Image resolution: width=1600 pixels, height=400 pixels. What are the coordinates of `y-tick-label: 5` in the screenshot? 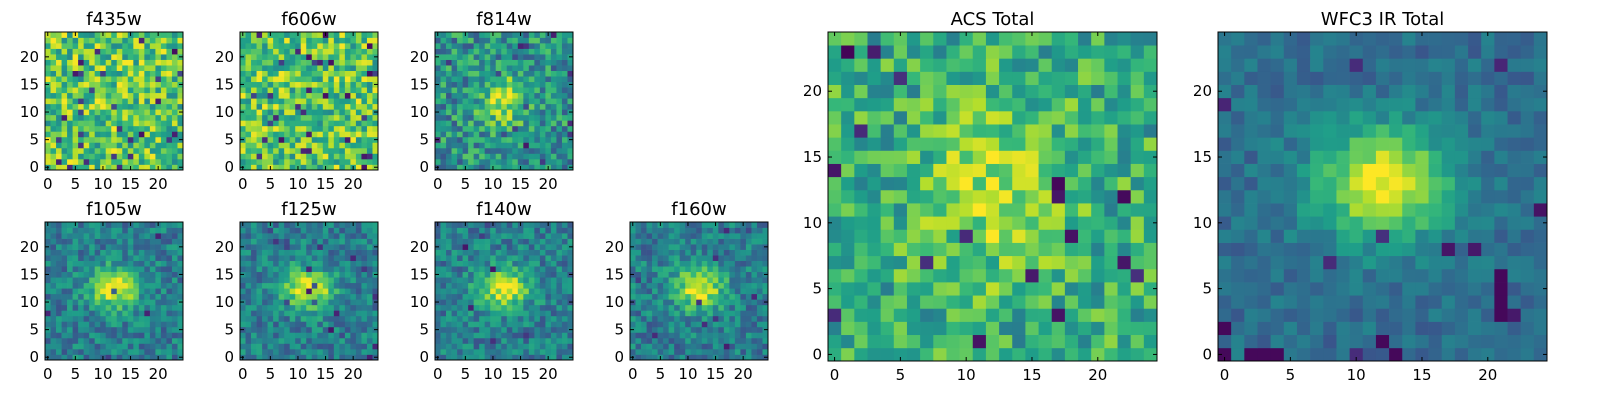 It's located at (424, 330).